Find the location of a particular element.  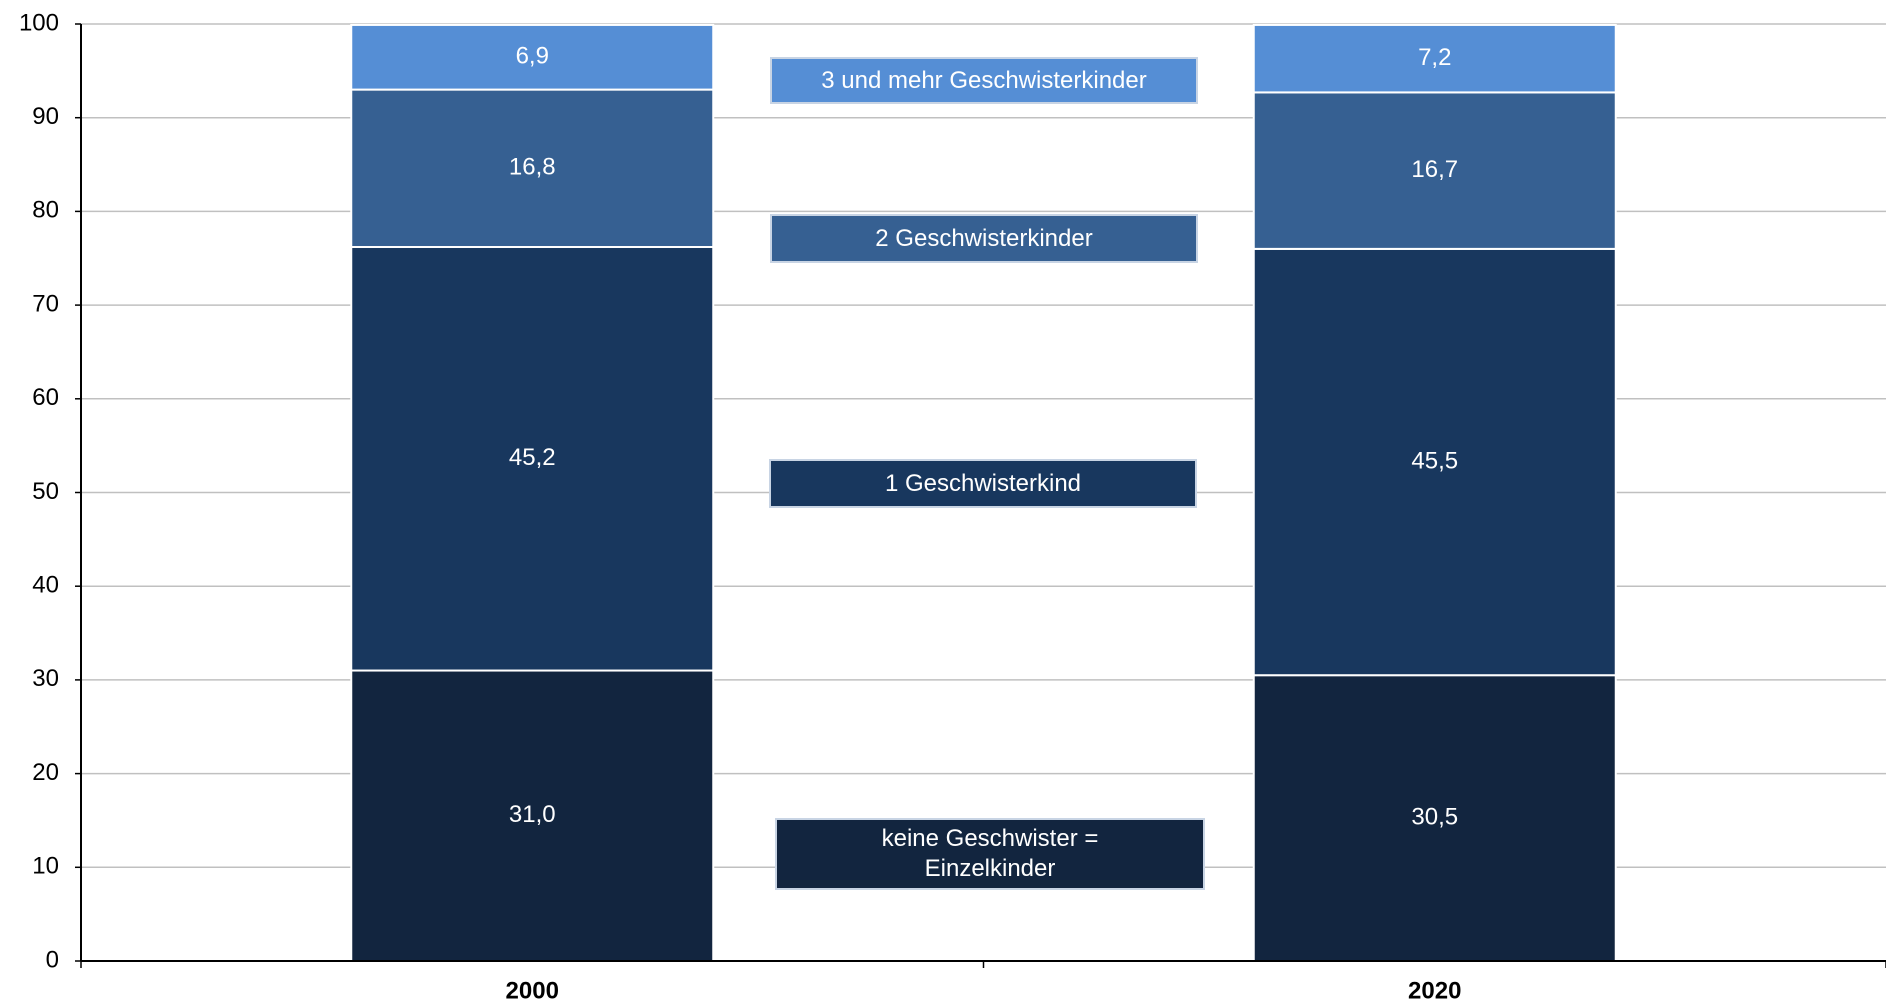

value-label: 30,5 is located at coordinates (1434, 816).